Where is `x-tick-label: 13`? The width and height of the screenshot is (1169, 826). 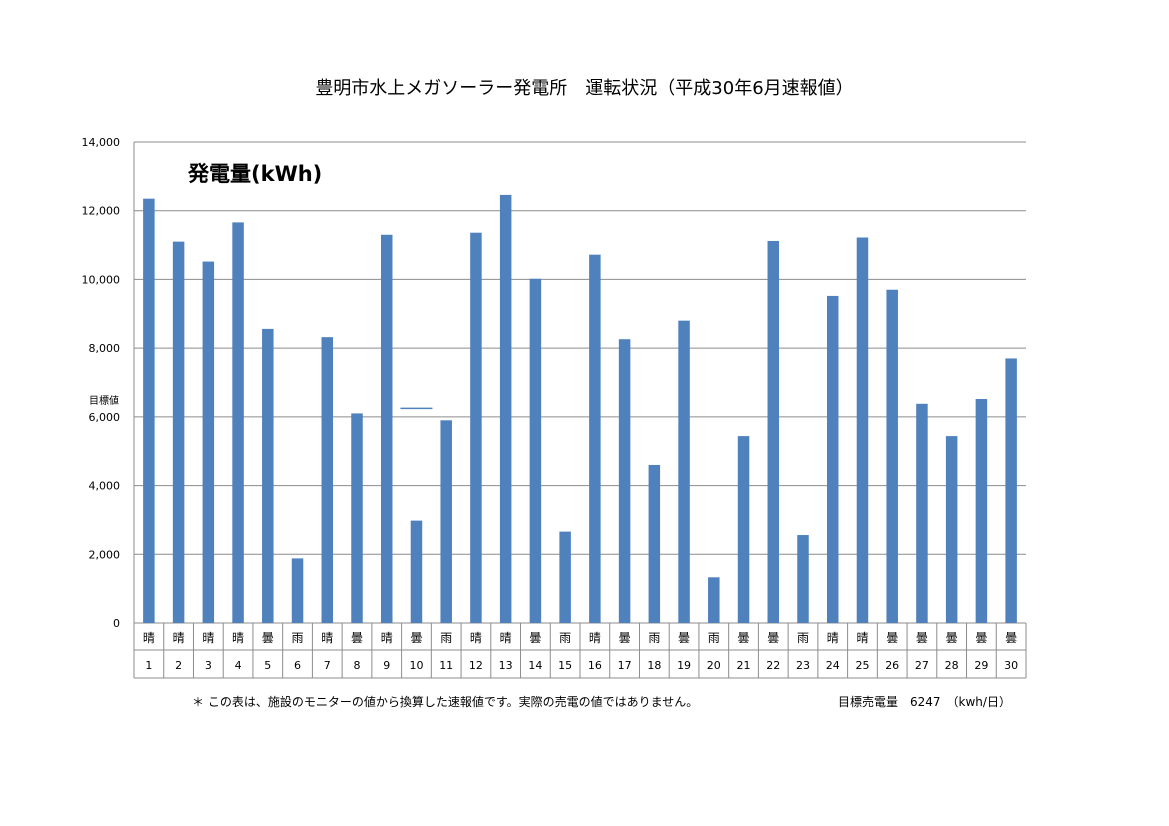 x-tick-label: 13 is located at coordinates (506, 665).